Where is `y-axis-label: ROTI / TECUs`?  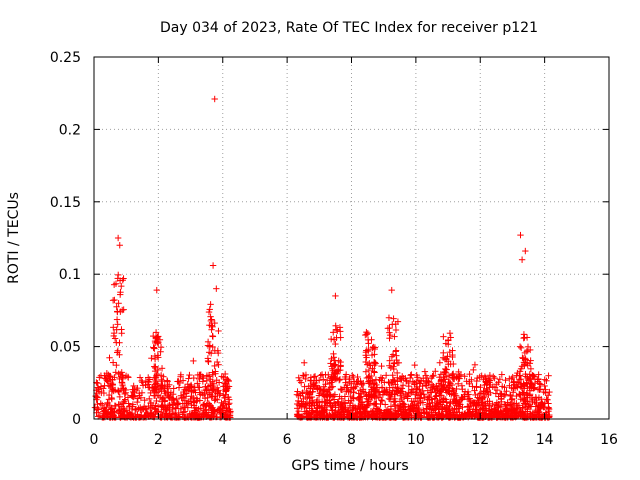
y-axis-label: ROTI / TECUs is located at coordinates (14, 238).